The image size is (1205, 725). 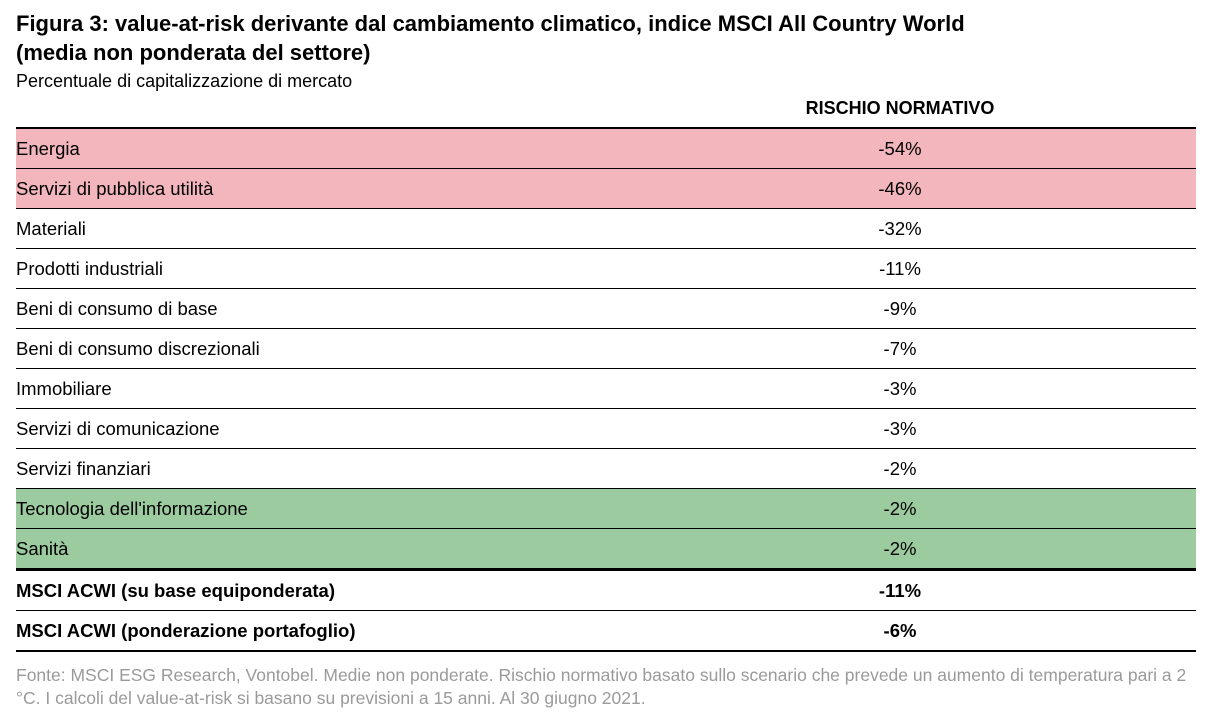 What do you see at coordinates (900, 148) in the screenshot?
I see `row-value: -54%` at bounding box center [900, 148].